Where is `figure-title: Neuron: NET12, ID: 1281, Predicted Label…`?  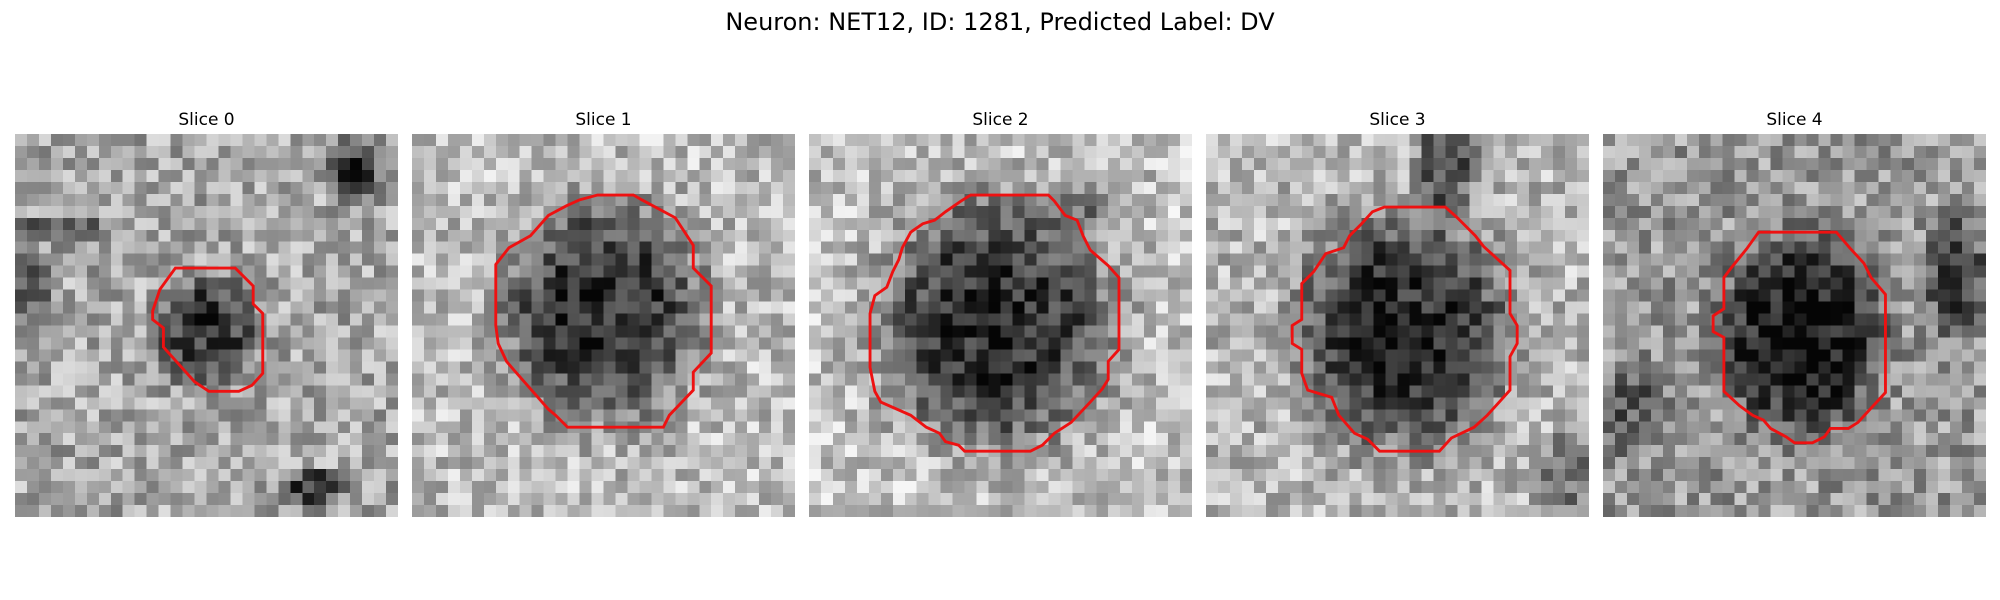
figure-title: Neuron: NET12, ID: 1281, Predicted Label… is located at coordinates (1000, 22).